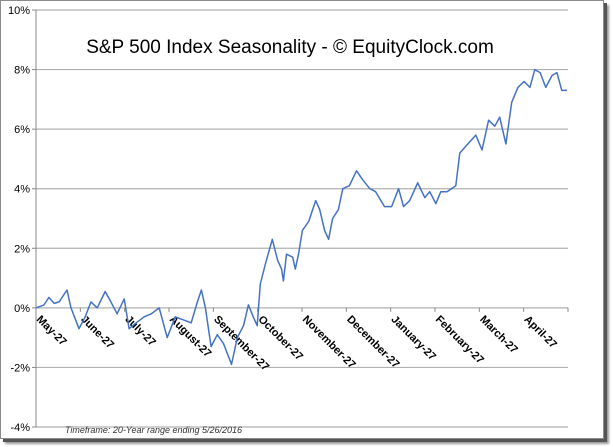 Image resolution: width=613 pixels, height=447 pixels. What do you see at coordinates (51, 330) in the screenshot?
I see `x-tick-label: May-27` at bounding box center [51, 330].